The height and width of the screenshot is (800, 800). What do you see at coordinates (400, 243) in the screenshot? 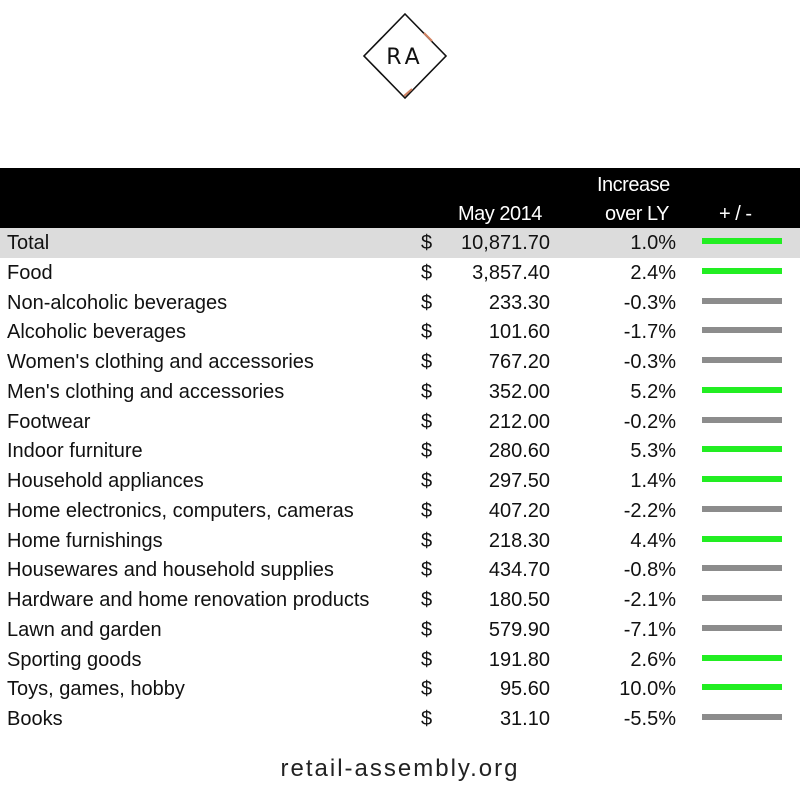
I see `total-row: Total $10,871.70 1.0%` at bounding box center [400, 243].